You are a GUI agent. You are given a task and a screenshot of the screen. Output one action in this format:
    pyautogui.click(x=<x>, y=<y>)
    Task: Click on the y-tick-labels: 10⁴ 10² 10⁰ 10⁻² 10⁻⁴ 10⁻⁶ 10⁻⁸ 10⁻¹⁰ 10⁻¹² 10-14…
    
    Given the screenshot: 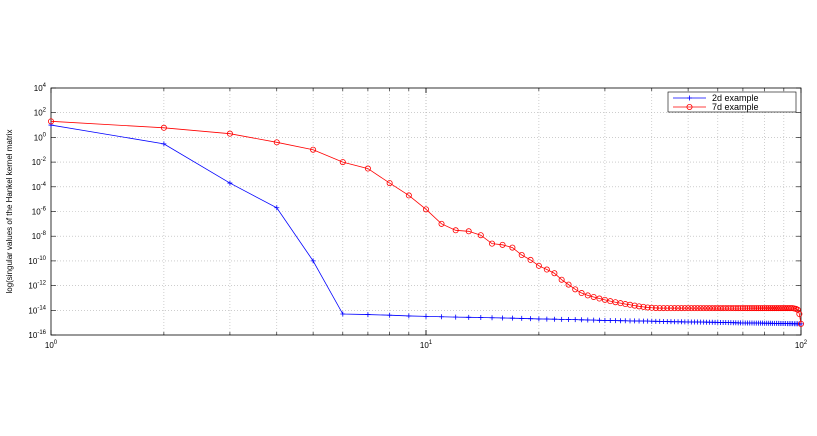 What is the action you would take?
    pyautogui.click(x=37, y=211)
    